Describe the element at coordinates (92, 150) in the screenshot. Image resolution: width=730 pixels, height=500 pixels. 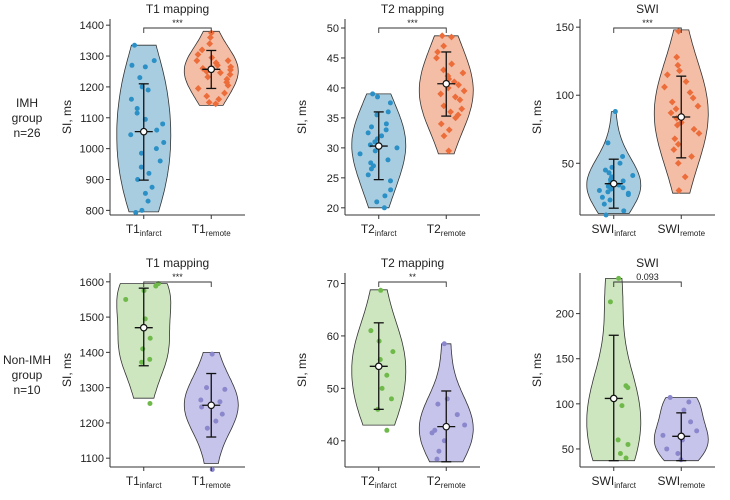
I see `y-tick-label: 1000` at that location.